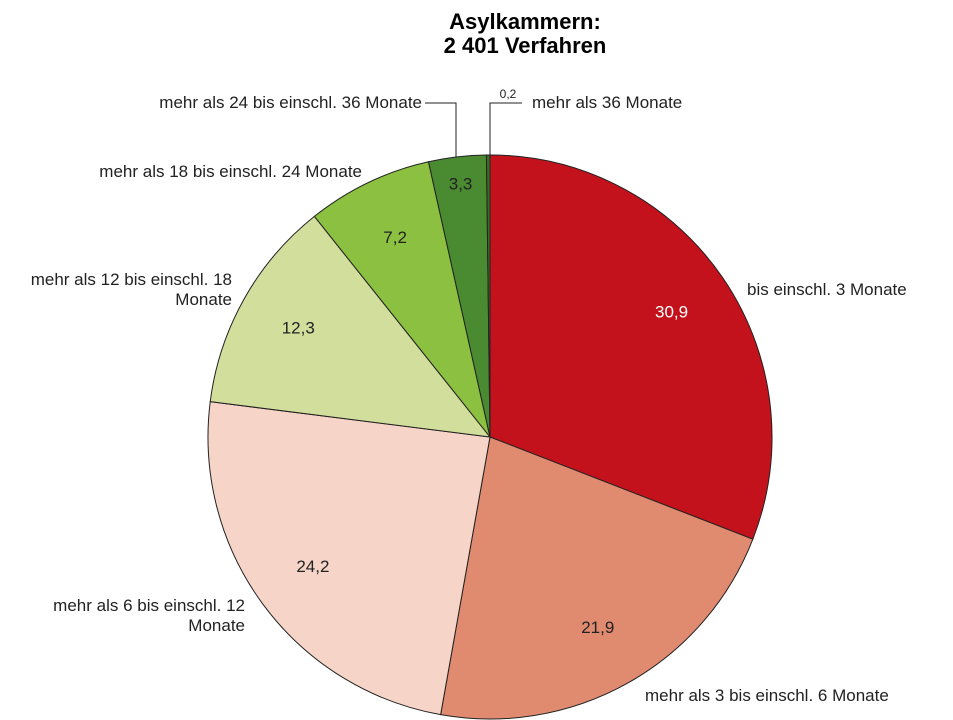 This screenshot has height=720, width=953. What do you see at coordinates (461, 183) in the screenshot?
I see `value-label: 3,3` at bounding box center [461, 183].